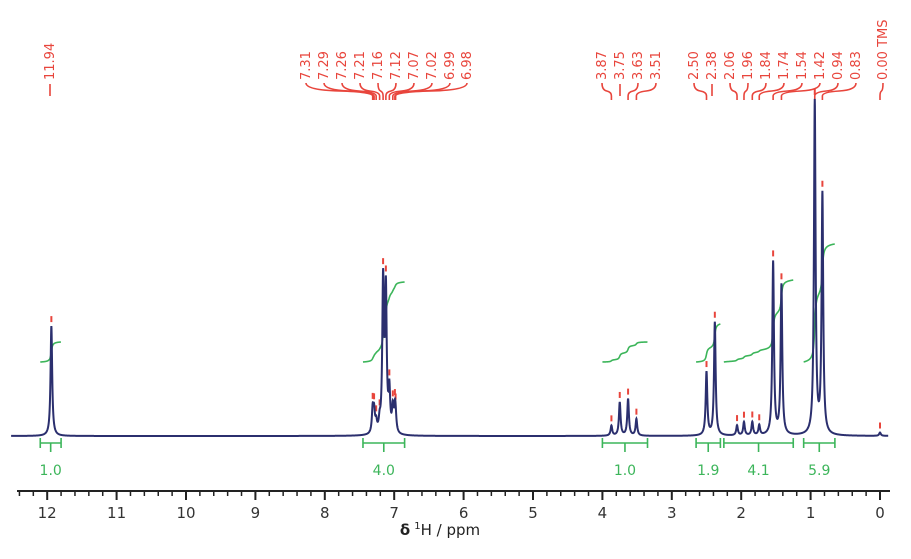 The width and height of the screenshot is (911, 559). I want to click on integral-brackets: 1.0 4.0 1.0 1.9 4.1 5.9, so click(437, 458).